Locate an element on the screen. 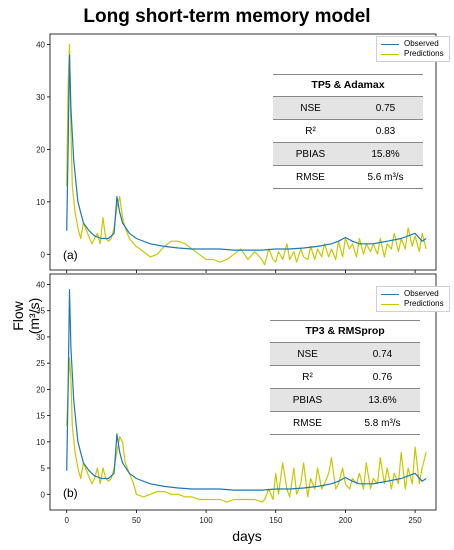 Image resolution: width=454 pixels, height=550 pixels. stats-row: PBIAS 13.6% is located at coordinates (345, 400).